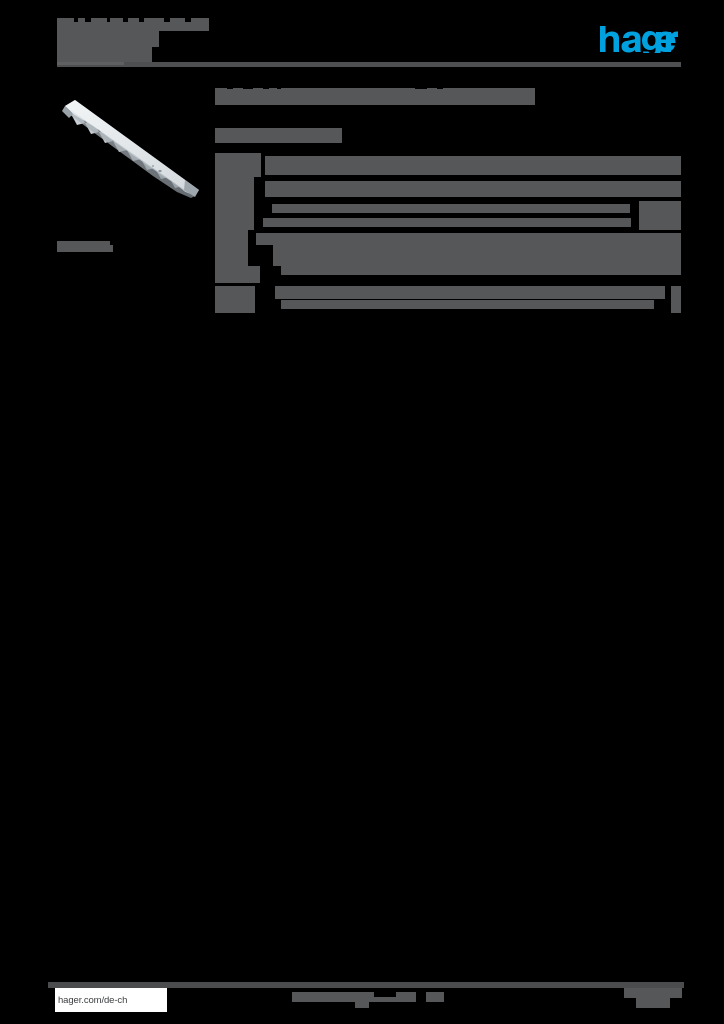 This screenshot has height=1024, width=724. Describe the element at coordinates (131, 146) in the screenshot. I see `product-photo` at that location.